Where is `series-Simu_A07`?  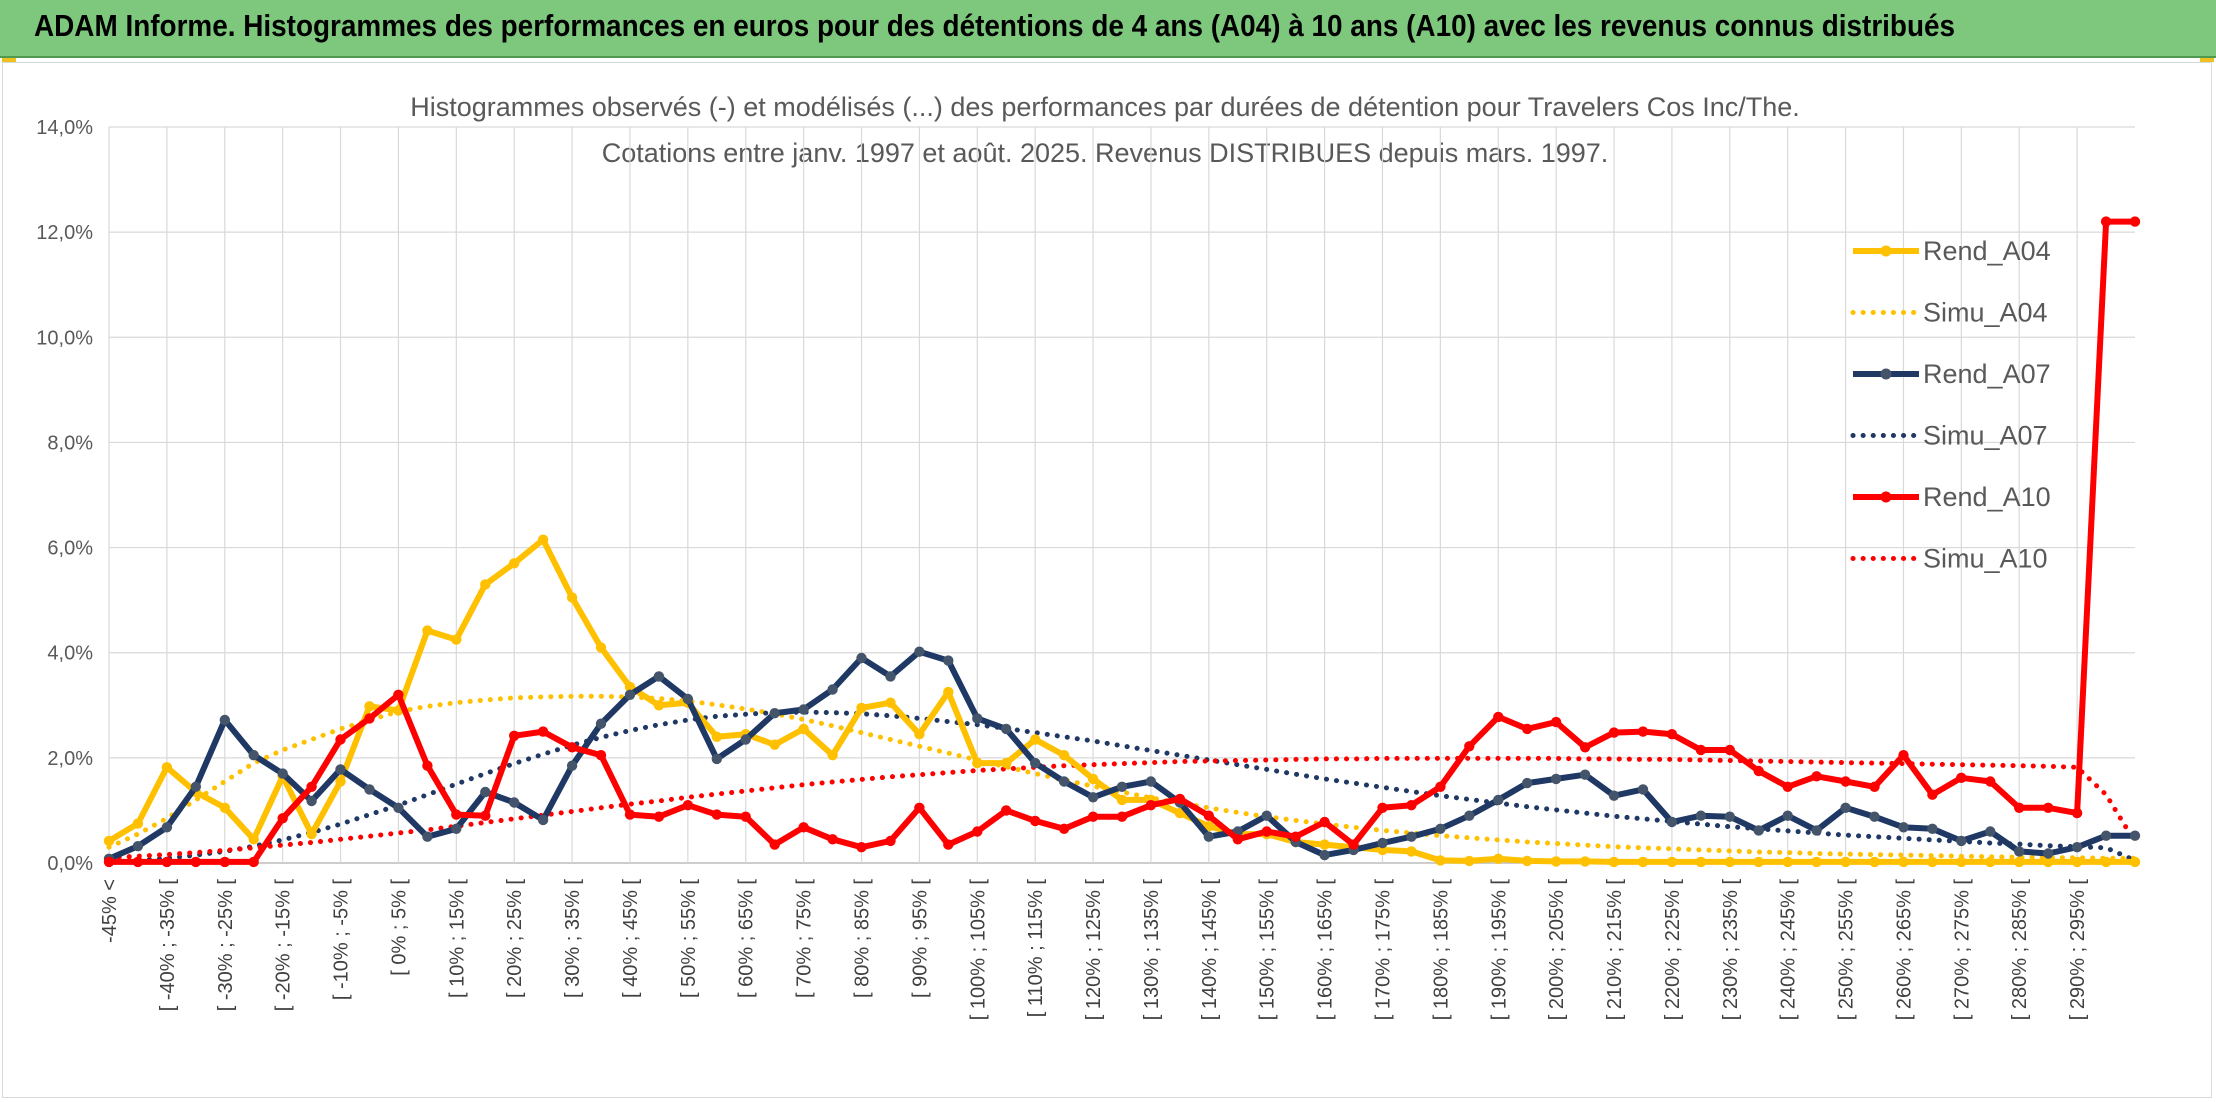 series-Simu_A07 is located at coordinates (1122, 787).